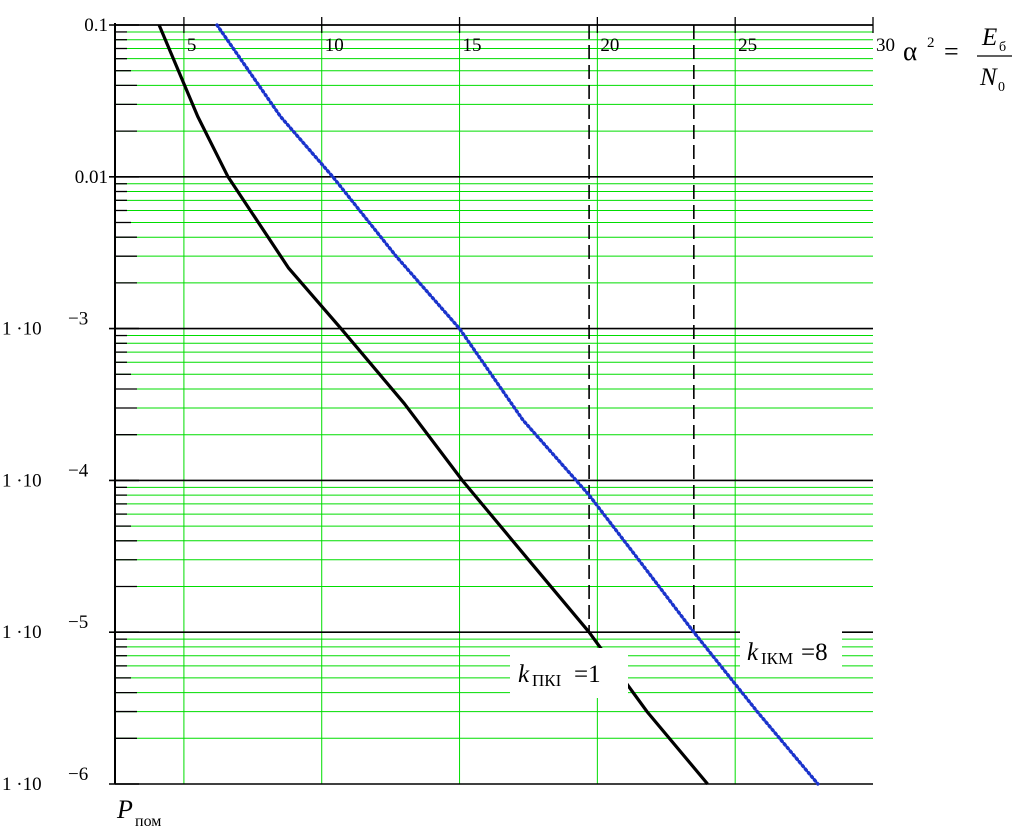  I want to click on series2-label-rest: =8, so click(814, 652).